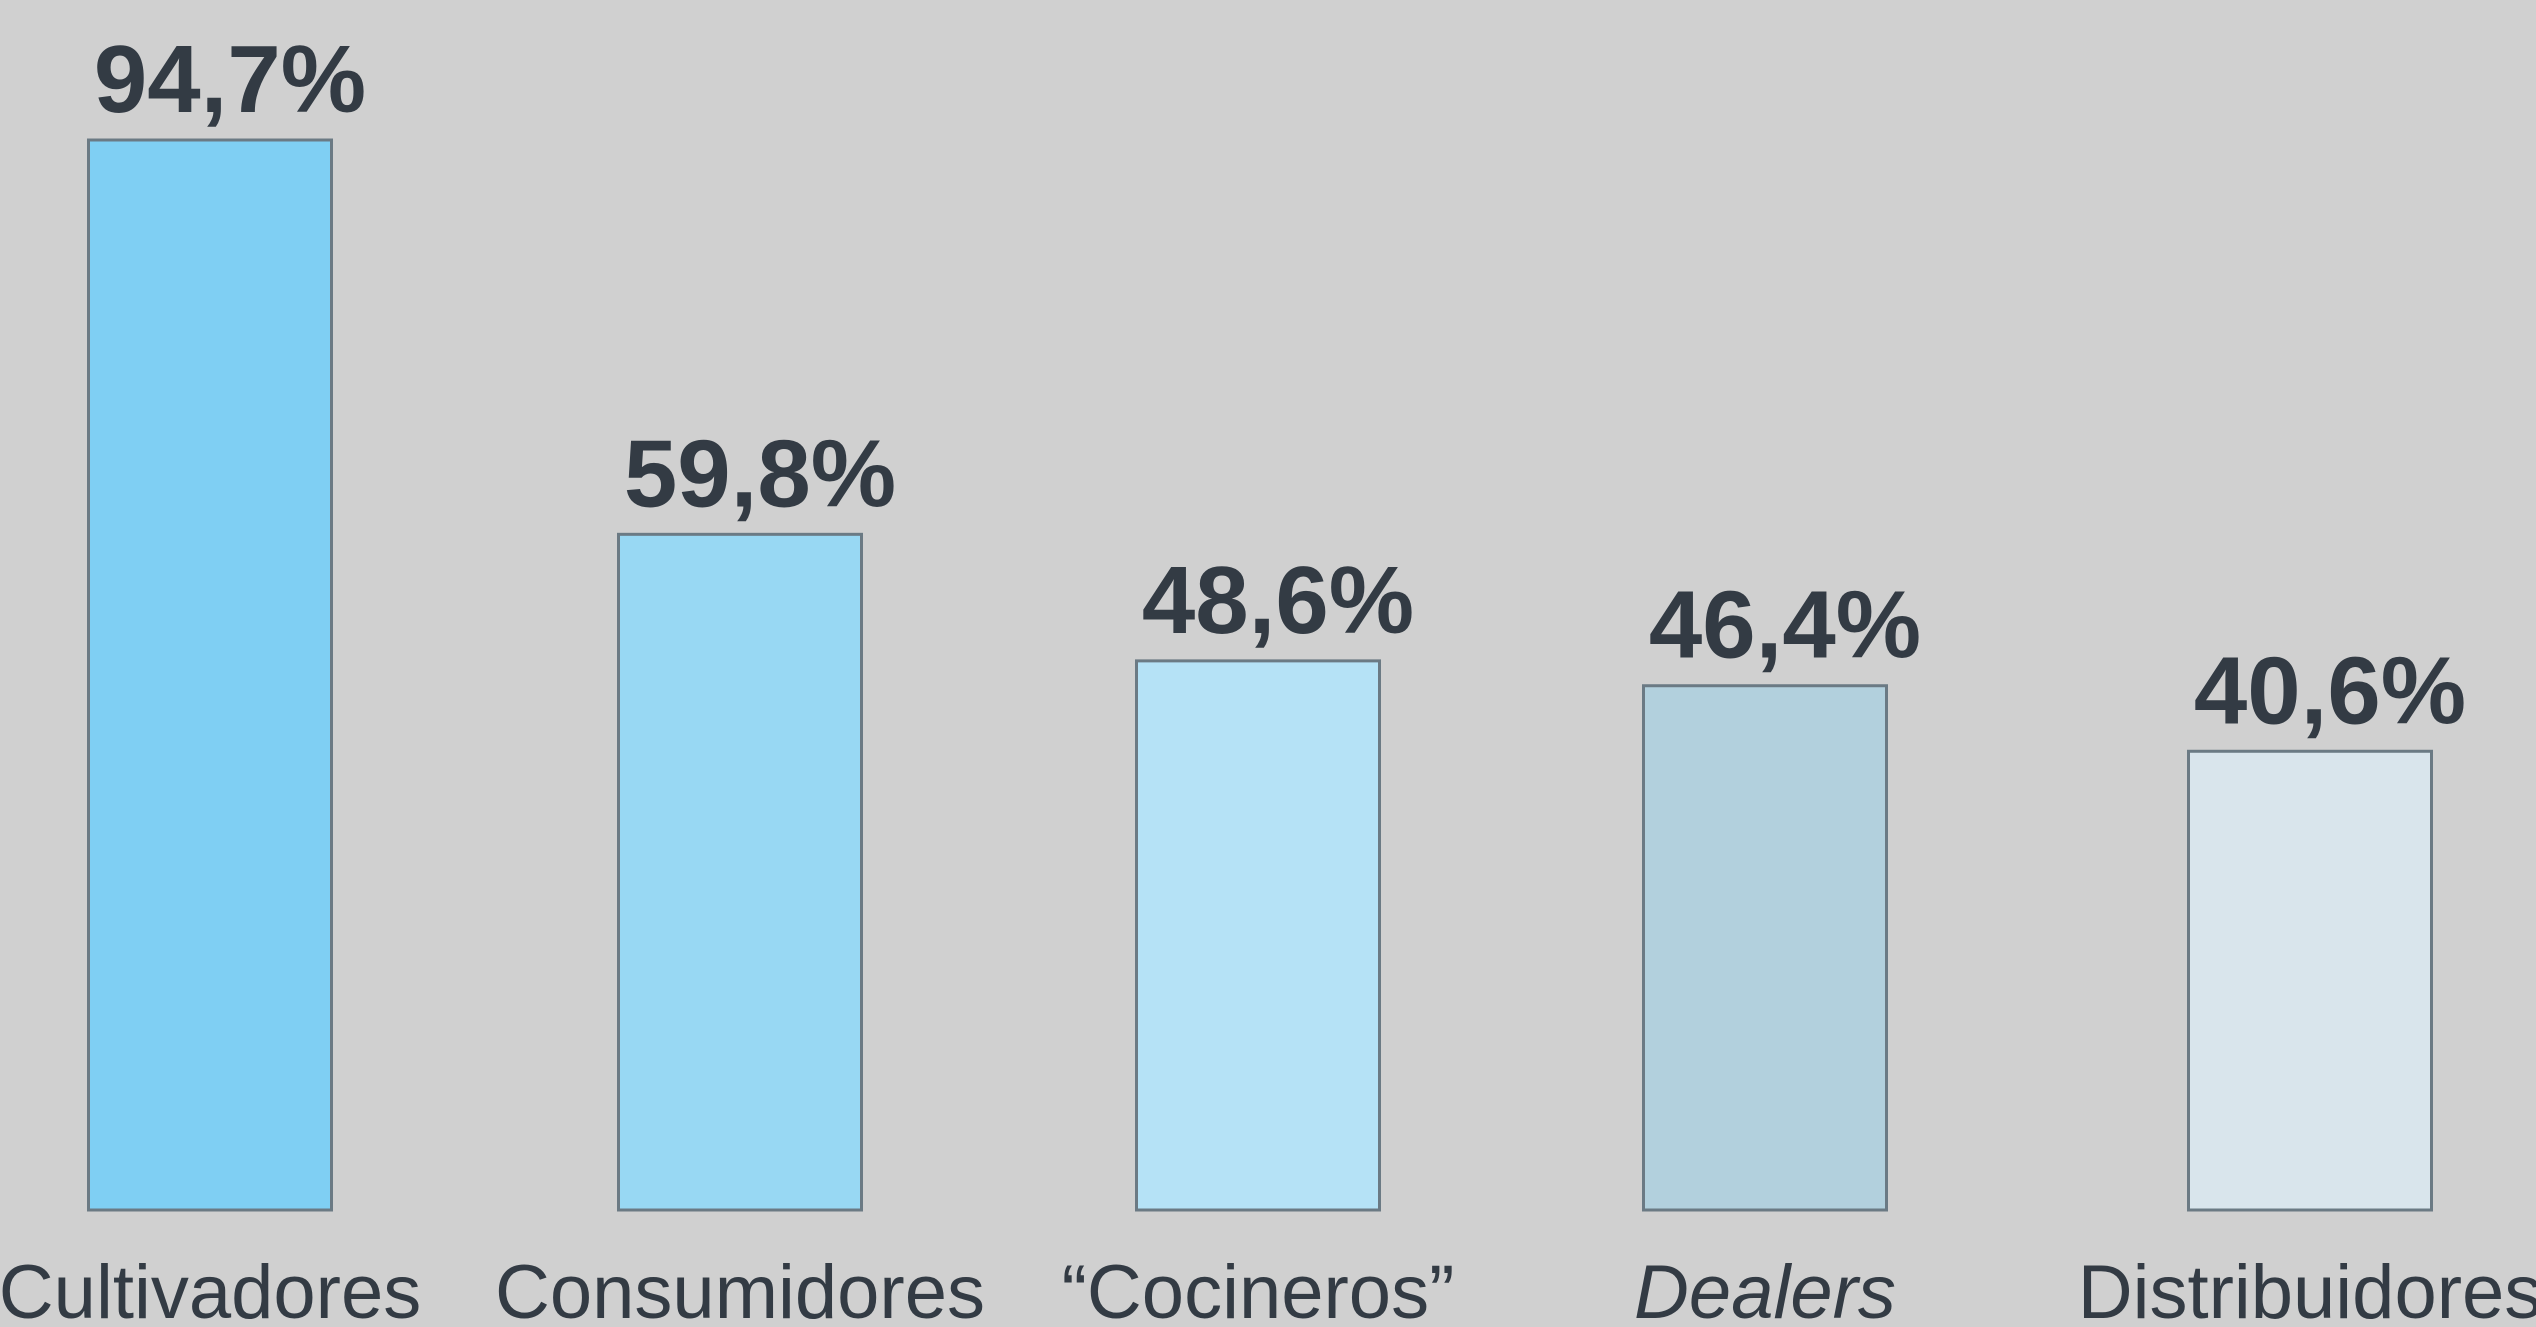 The image size is (2536, 1327). Describe the element at coordinates (210, 1288) in the screenshot. I see `category-label-0: Cultivadores` at that location.